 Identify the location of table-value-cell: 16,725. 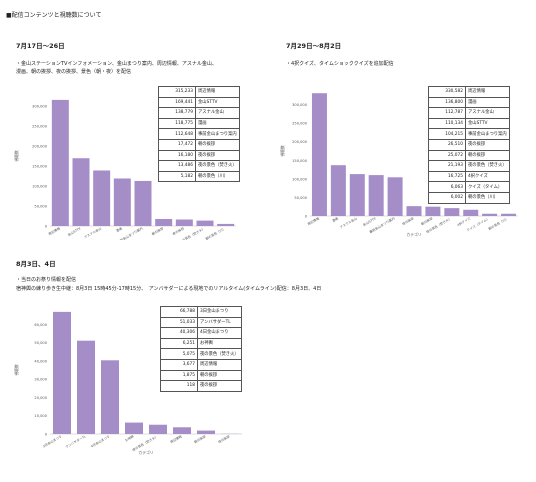
(447, 176).